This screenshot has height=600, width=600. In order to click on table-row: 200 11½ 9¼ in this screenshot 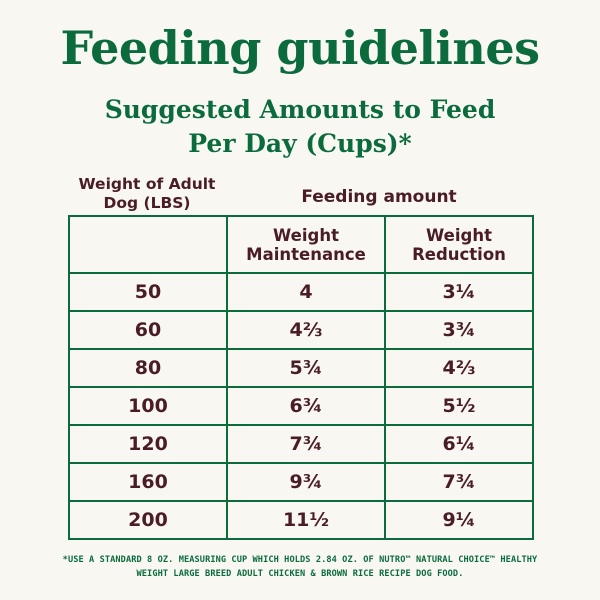, I will do `click(301, 520)`.